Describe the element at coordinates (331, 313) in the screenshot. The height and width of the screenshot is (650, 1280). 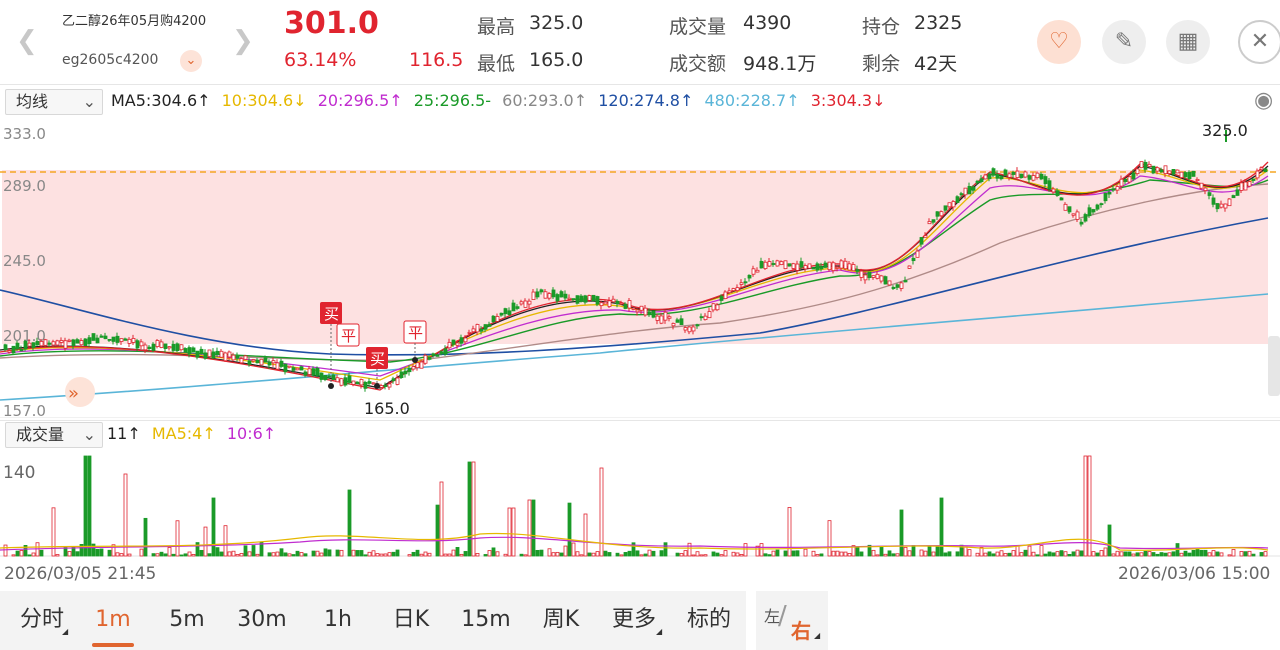
I see `buy-marker-1: 买` at that location.